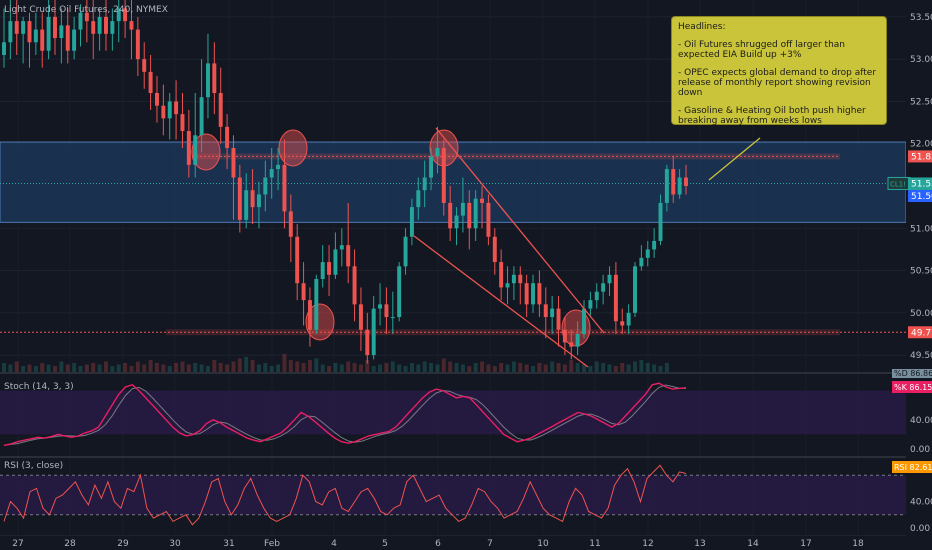 The height and width of the screenshot is (550, 932). I want to click on time-axis: 27 28 29 30 31 Feb 4 5 6 7 10 11 12 13 14 17 18, so click(466, 543).